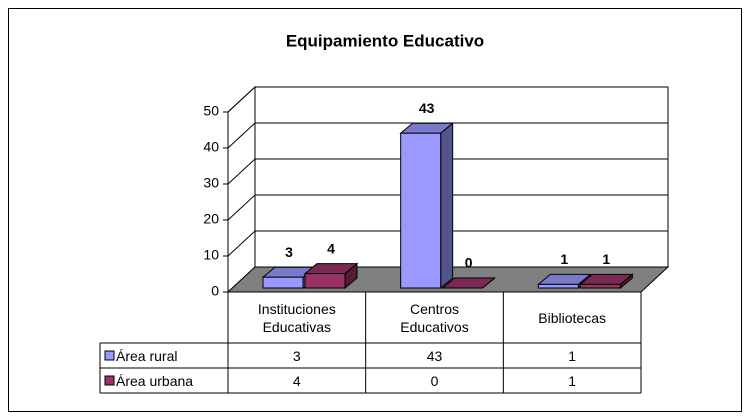 This screenshot has height=418, width=750. What do you see at coordinates (434, 380) in the screenshot?
I see `table-value: 0` at bounding box center [434, 380].